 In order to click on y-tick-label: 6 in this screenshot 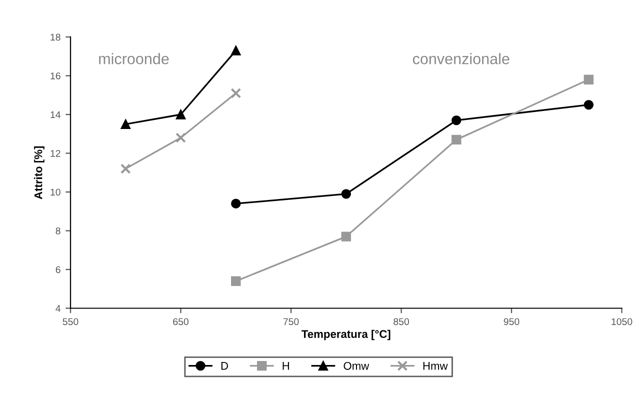, I will do `click(58, 270)`.